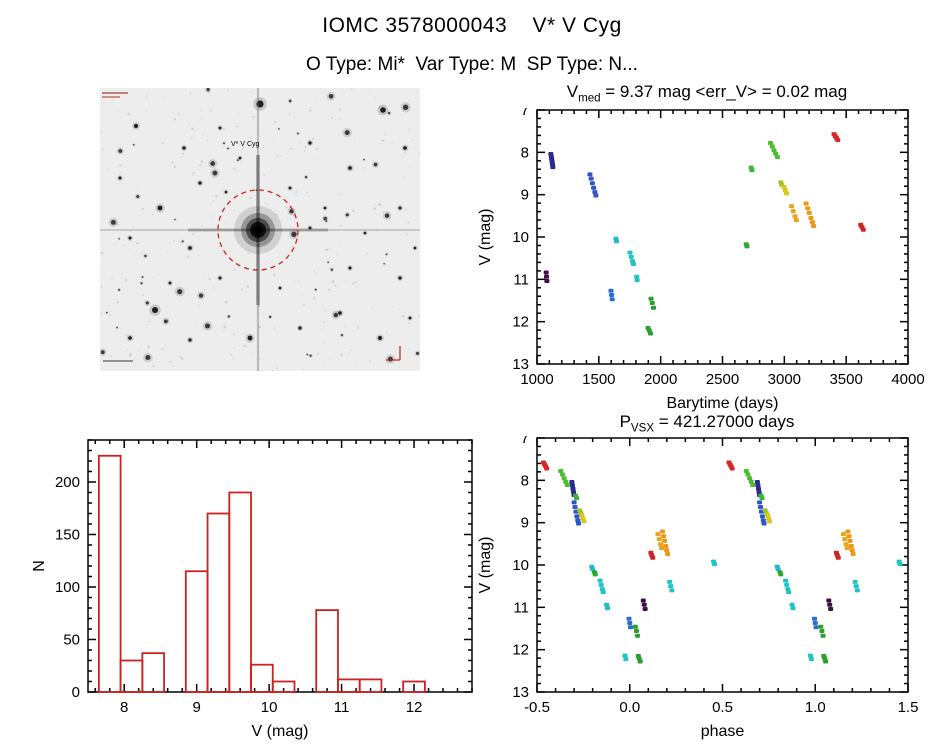 This screenshot has width=944, height=747. I want to click on svg-text: 0.5, so click(722, 707).